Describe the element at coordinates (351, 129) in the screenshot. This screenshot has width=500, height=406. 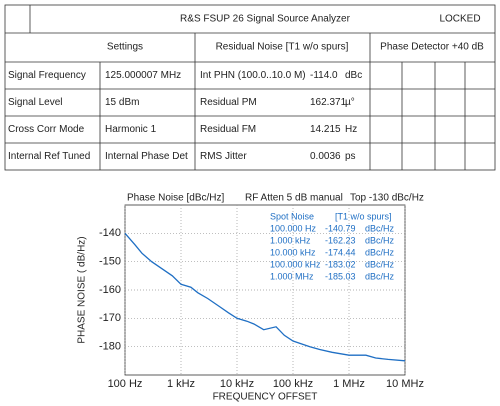
I see `table-cell: Hz` at that location.